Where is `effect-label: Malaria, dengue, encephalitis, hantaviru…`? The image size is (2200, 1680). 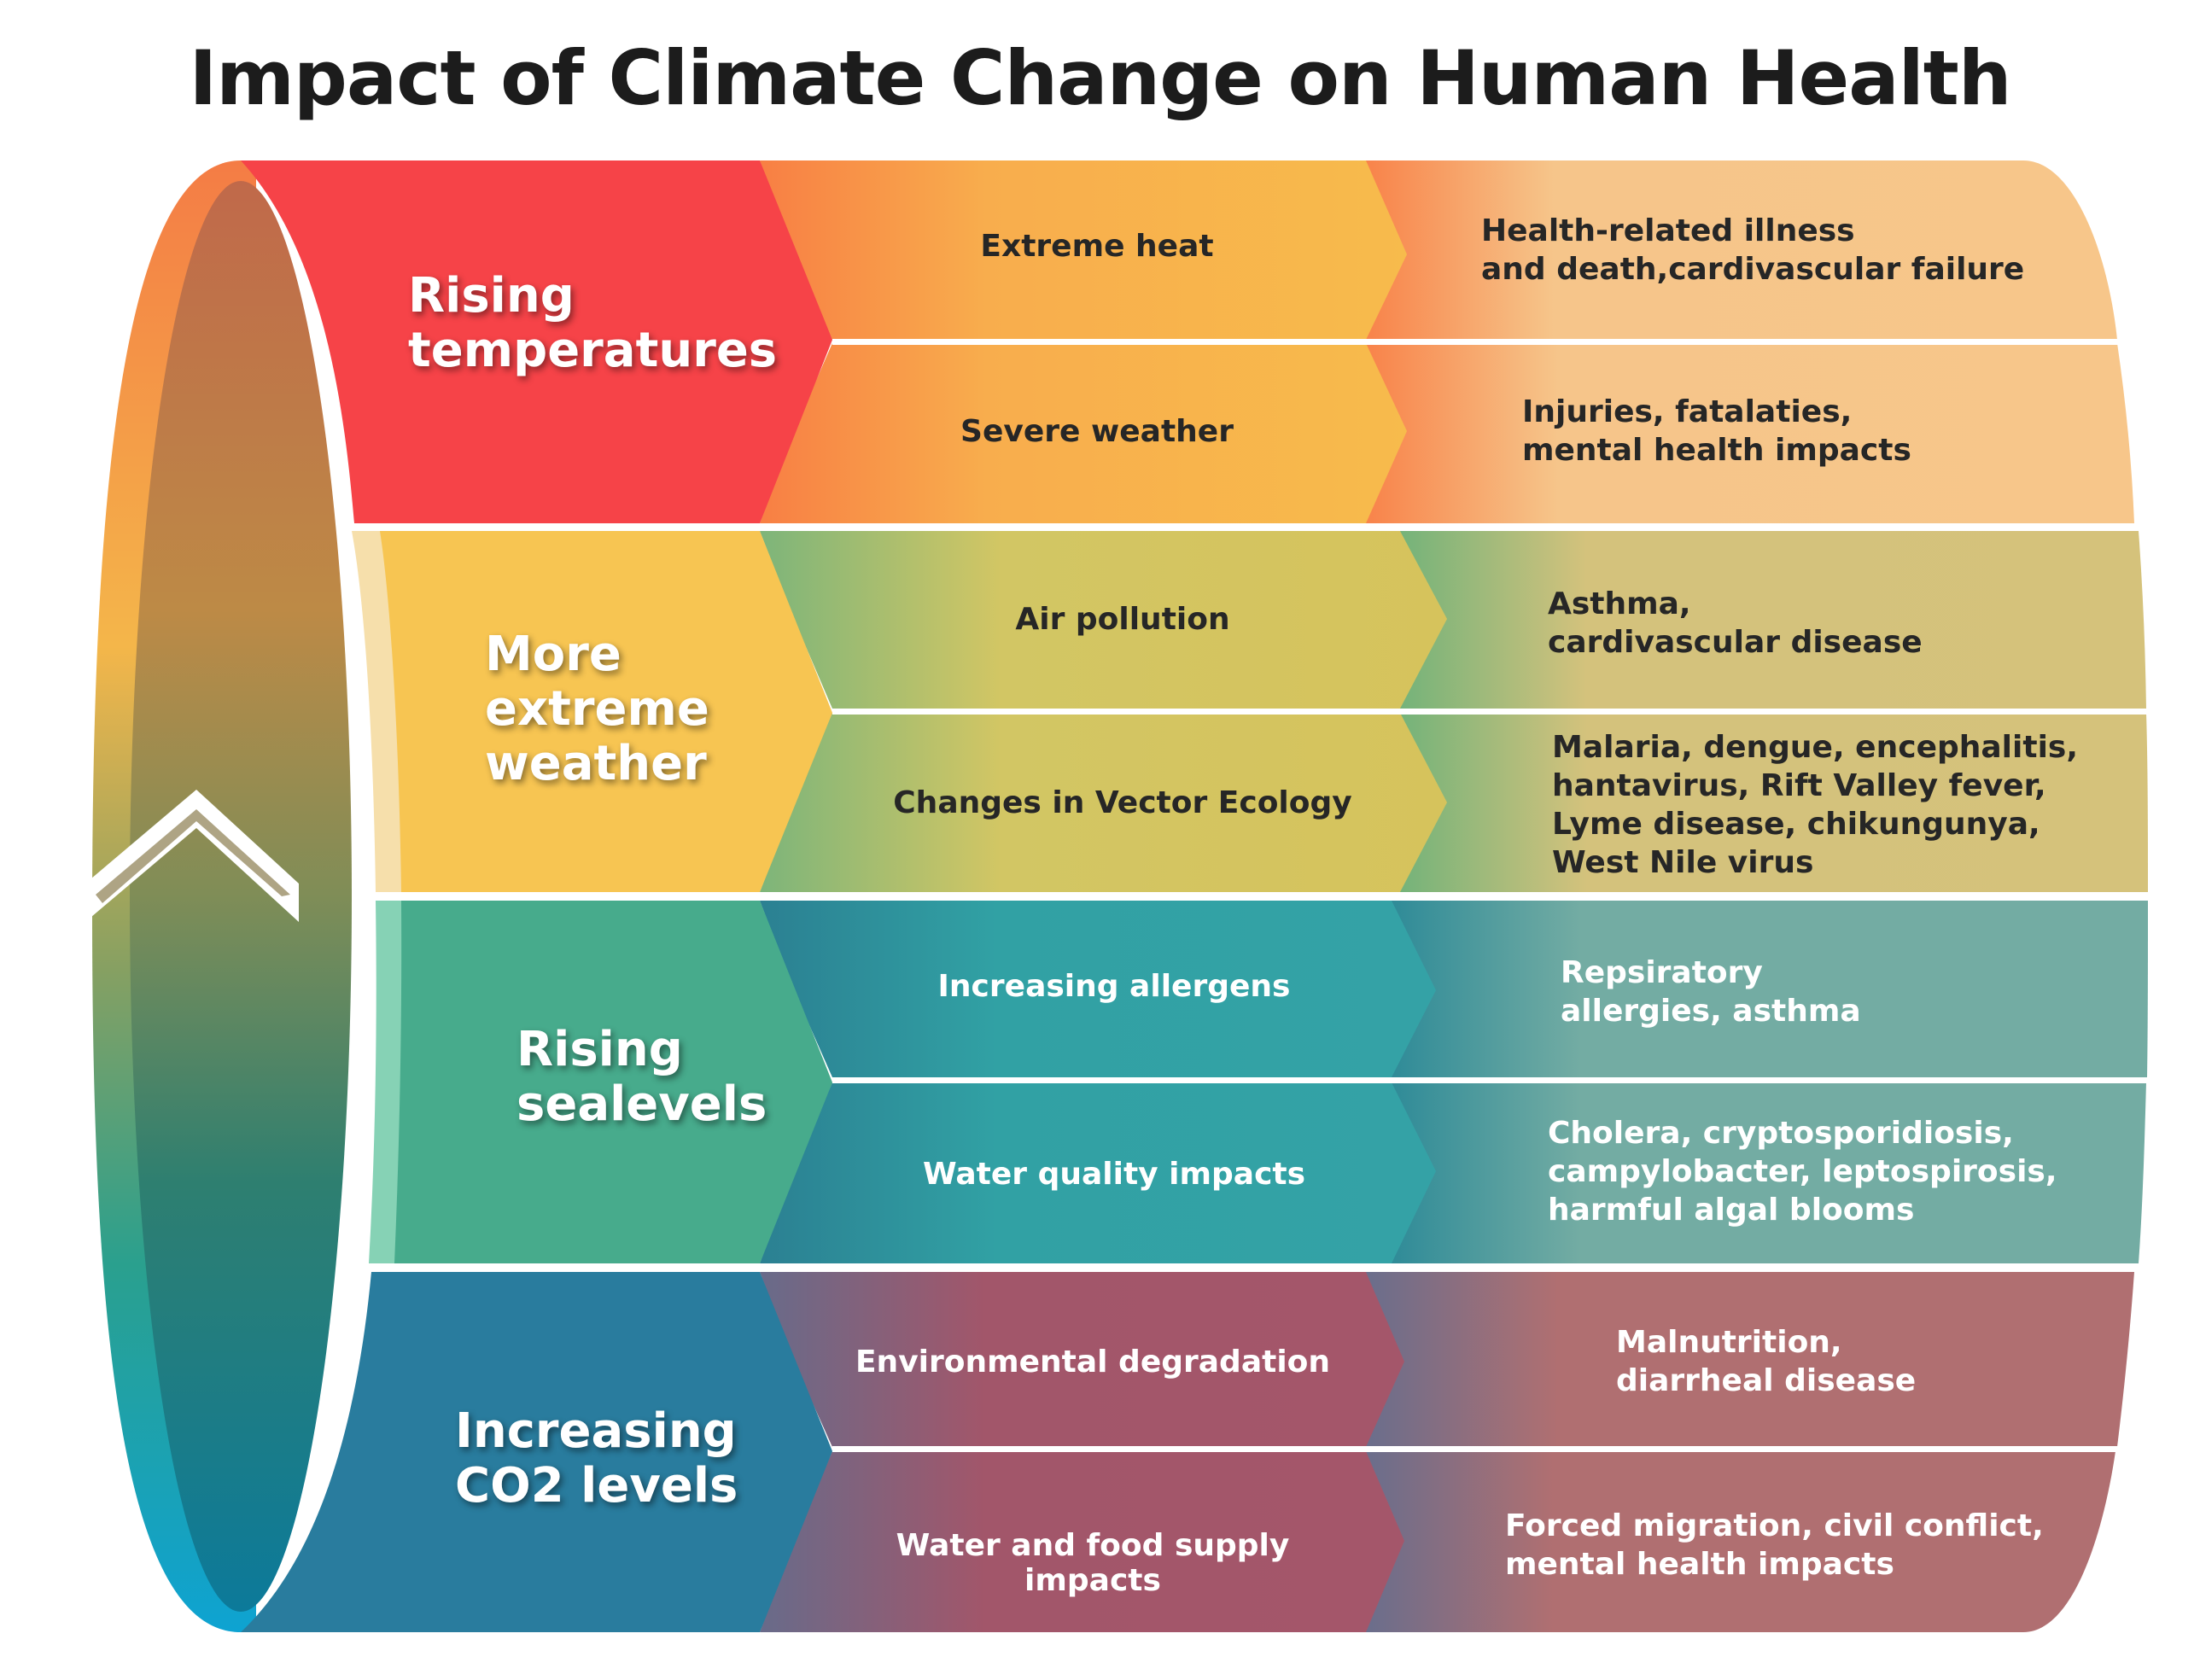 effect-label: Malaria, dengue, encephalitis, hantaviru… is located at coordinates (1816, 805).